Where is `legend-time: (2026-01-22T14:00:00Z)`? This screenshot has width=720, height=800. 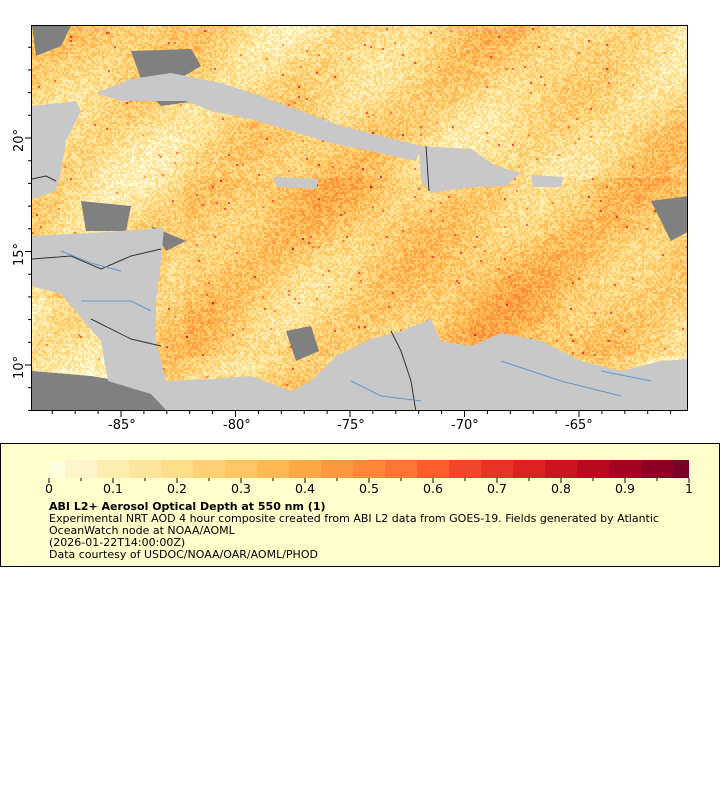 legend-time: (2026-01-22T14:00:00Z) is located at coordinates (117, 542).